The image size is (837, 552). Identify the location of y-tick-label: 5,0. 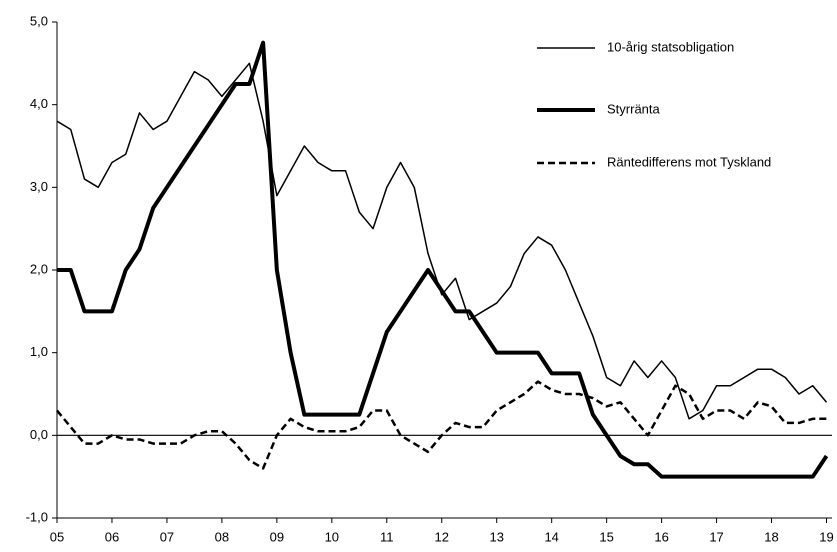
(39, 20).